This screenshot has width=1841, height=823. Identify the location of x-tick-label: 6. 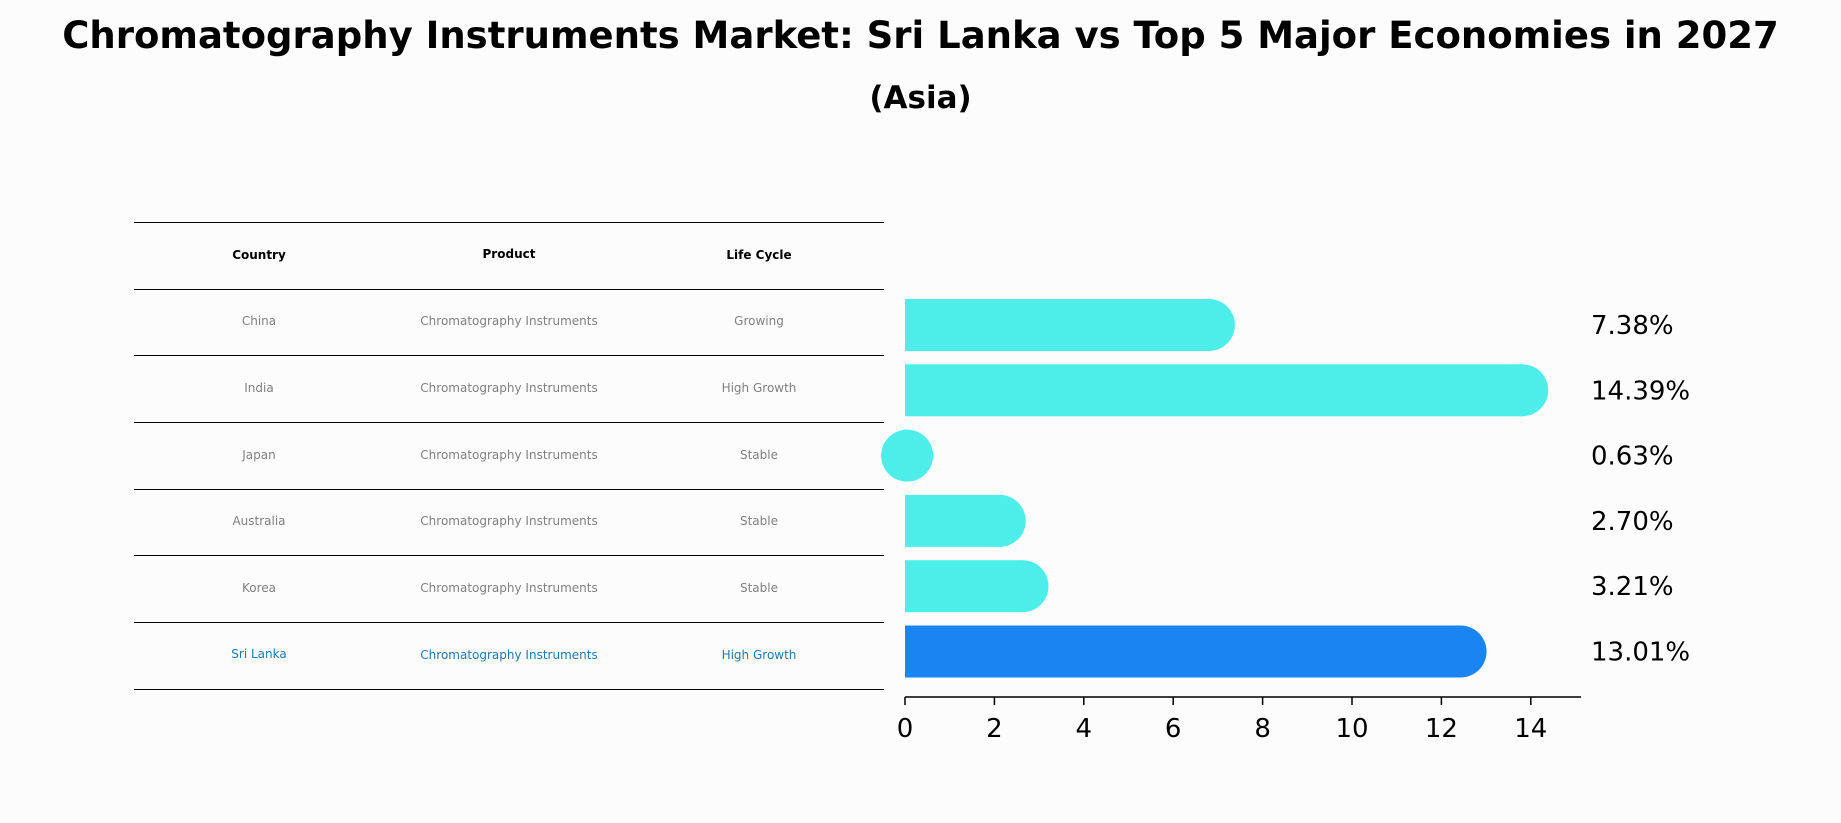
(1173, 729).